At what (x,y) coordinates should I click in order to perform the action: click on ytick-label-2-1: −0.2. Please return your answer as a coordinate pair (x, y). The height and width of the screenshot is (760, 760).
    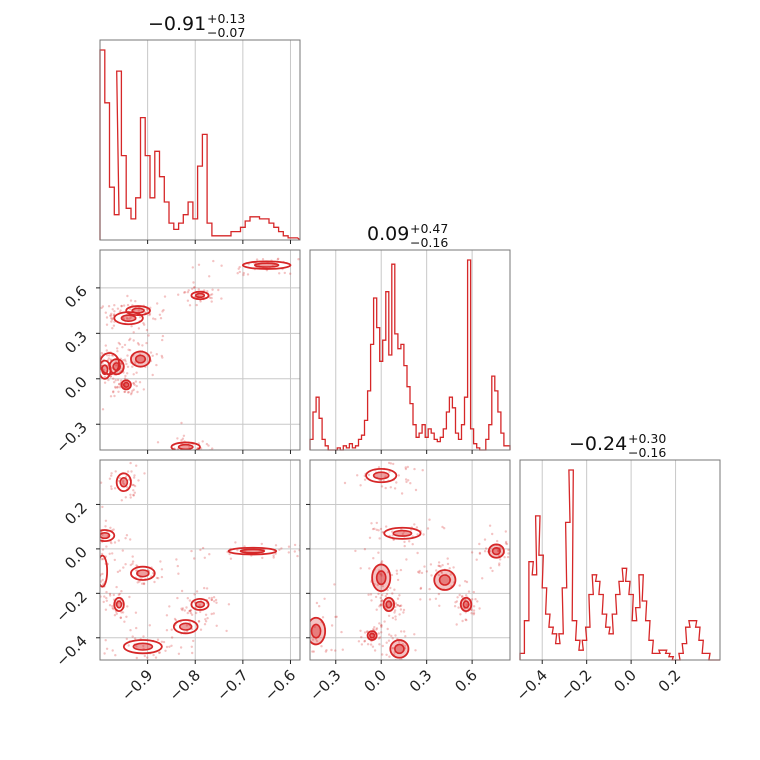
    Looking at the image, I should click on (71, 606).